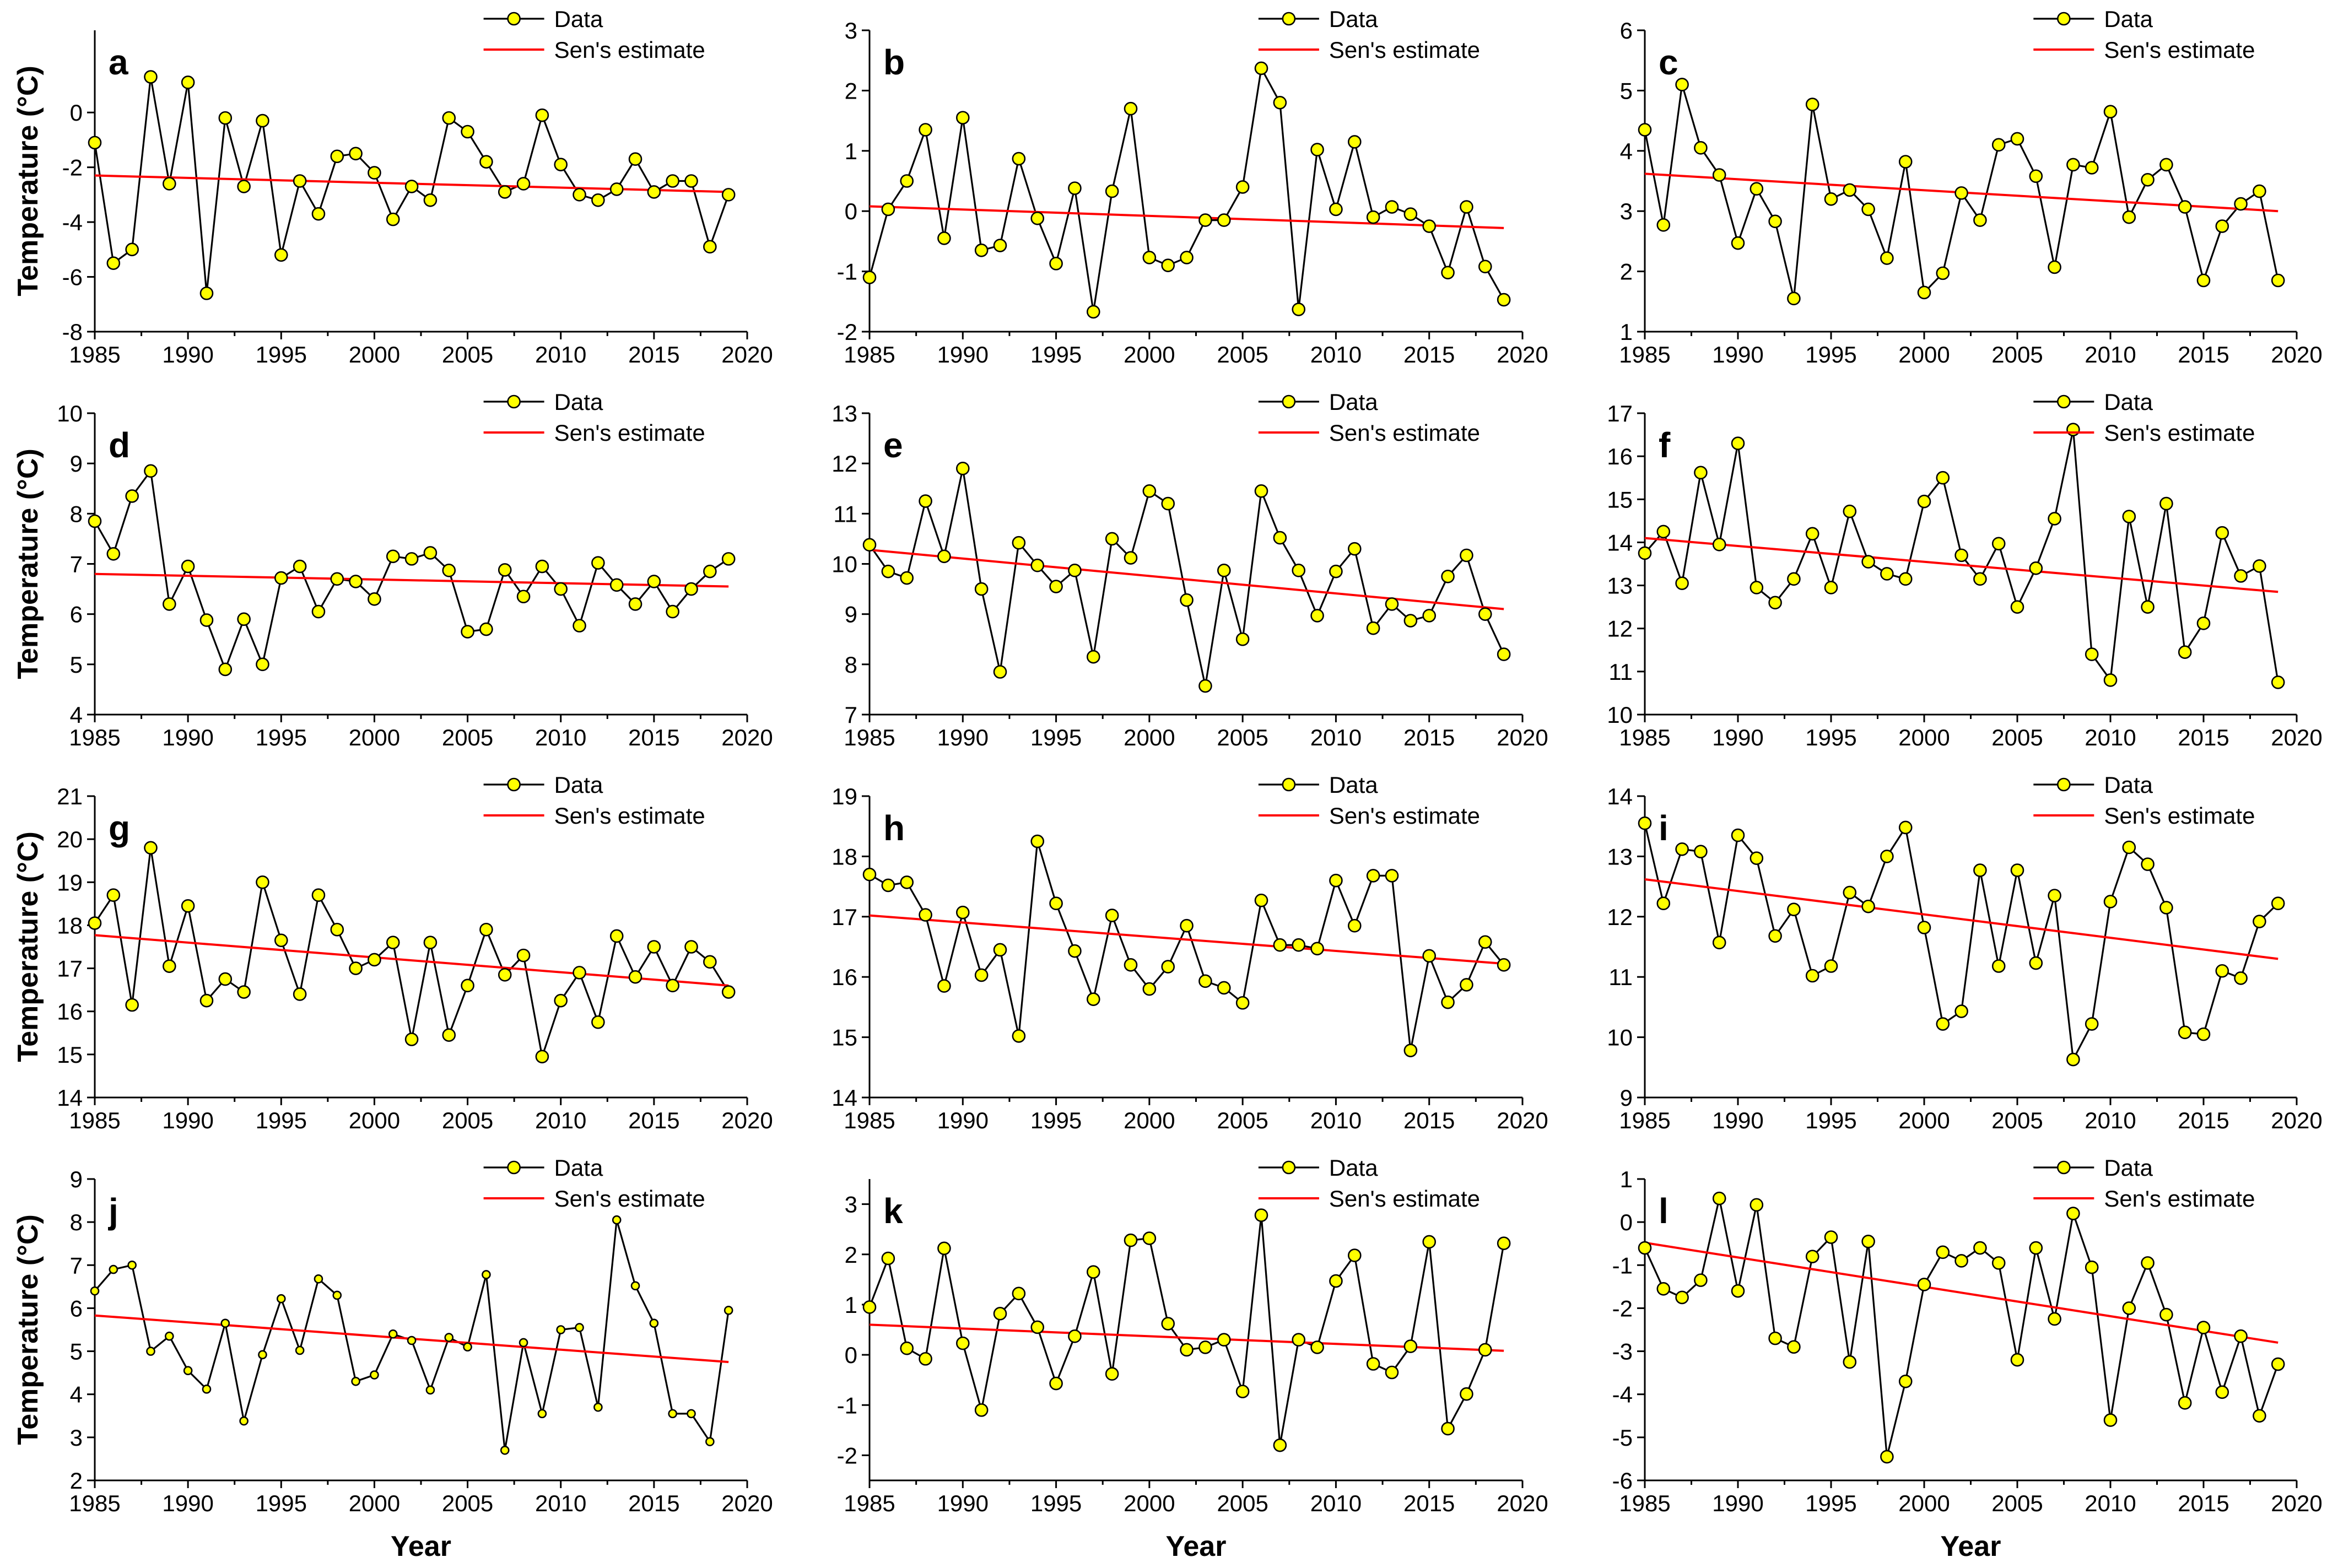 This screenshot has height=1568, width=2338. What do you see at coordinates (76, 615) in the screenshot?
I see `y-tick-label: 6` at bounding box center [76, 615].